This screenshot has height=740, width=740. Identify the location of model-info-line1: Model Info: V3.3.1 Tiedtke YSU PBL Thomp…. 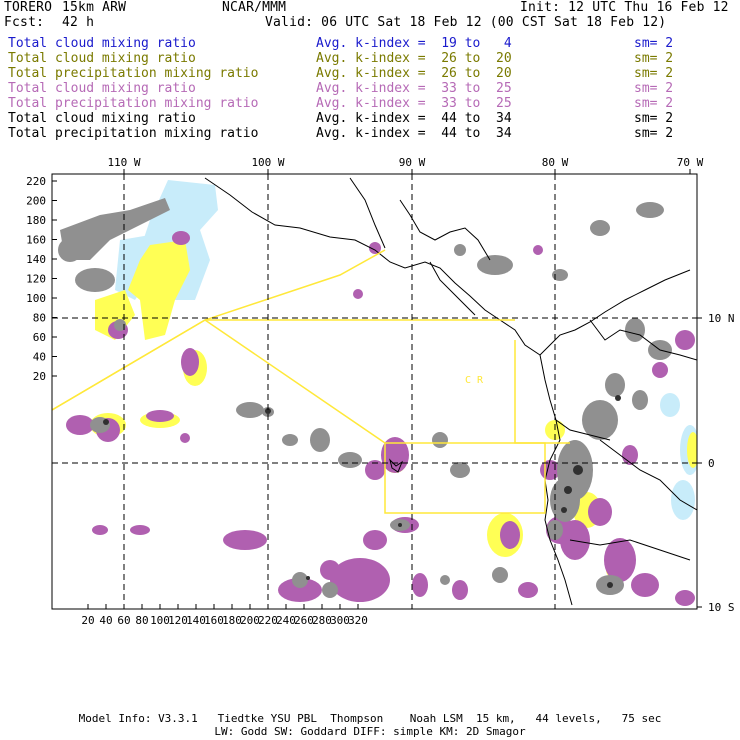
(370, 718).